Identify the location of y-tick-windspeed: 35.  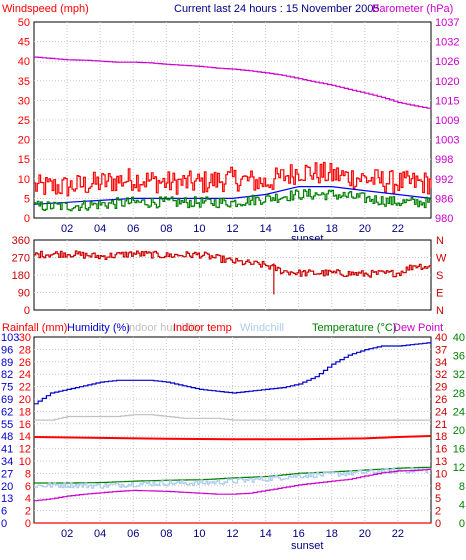
(24, 82).